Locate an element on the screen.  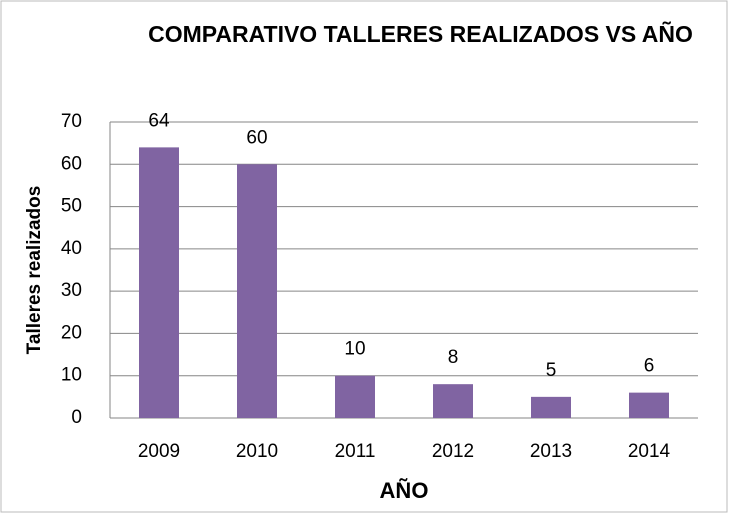
chart-title: COMPARATIVO TALLERES REALIZADOS VS AÑO is located at coordinates (420, 34).